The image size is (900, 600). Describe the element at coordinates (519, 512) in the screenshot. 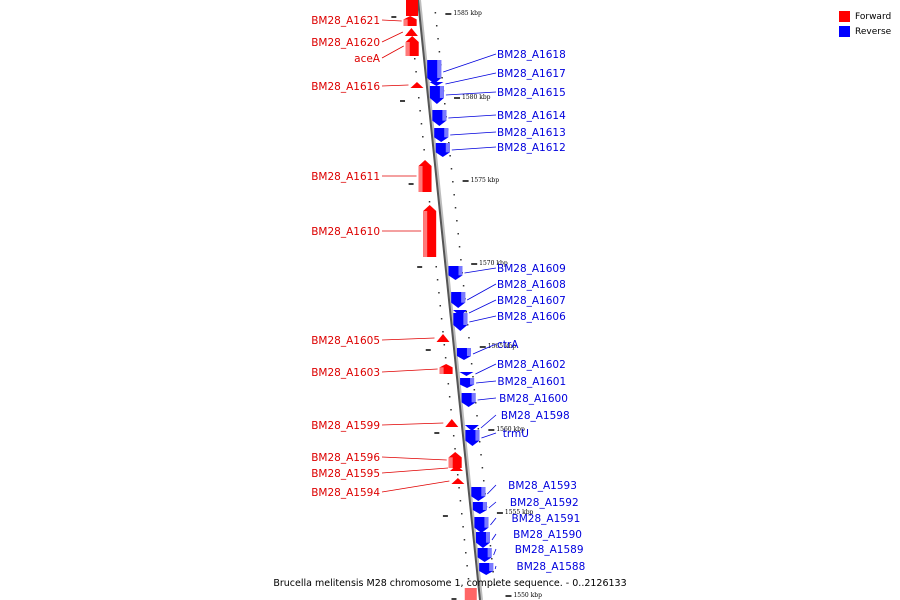

I see `tick-label: 1555 kbp` at that location.